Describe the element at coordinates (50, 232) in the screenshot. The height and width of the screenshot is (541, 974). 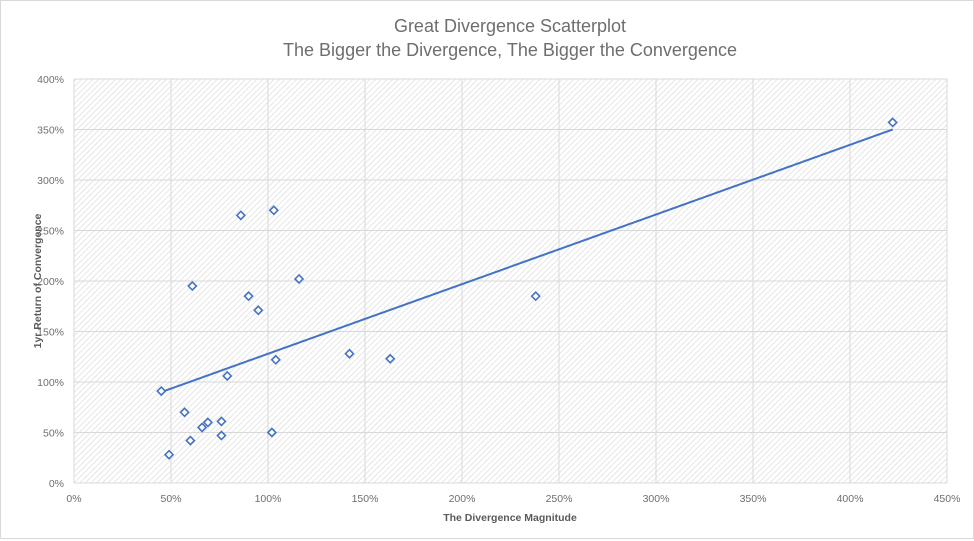
I see `y-tick-label: 250%` at that location.